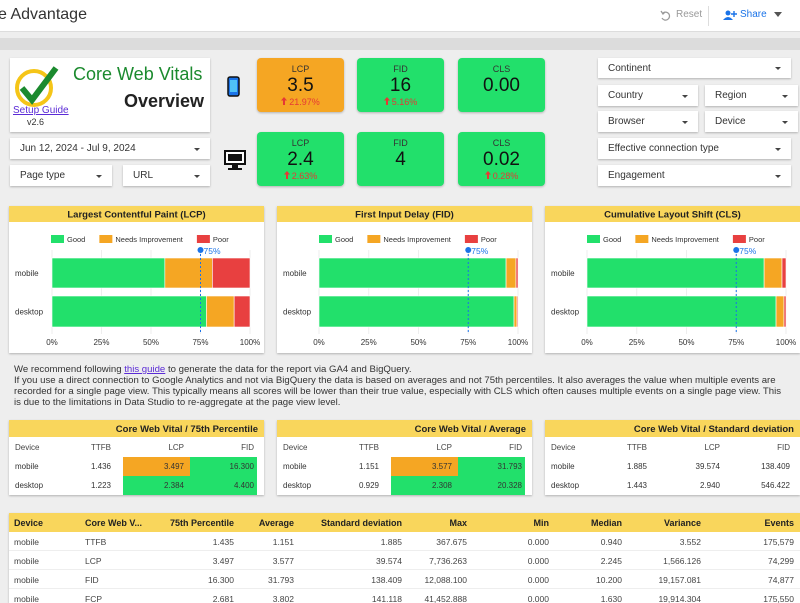 Image resolution: width=800 pixels, height=603 pixels. What do you see at coordinates (250, 342) in the screenshot?
I see `x-tick-label: 100%` at bounding box center [250, 342].